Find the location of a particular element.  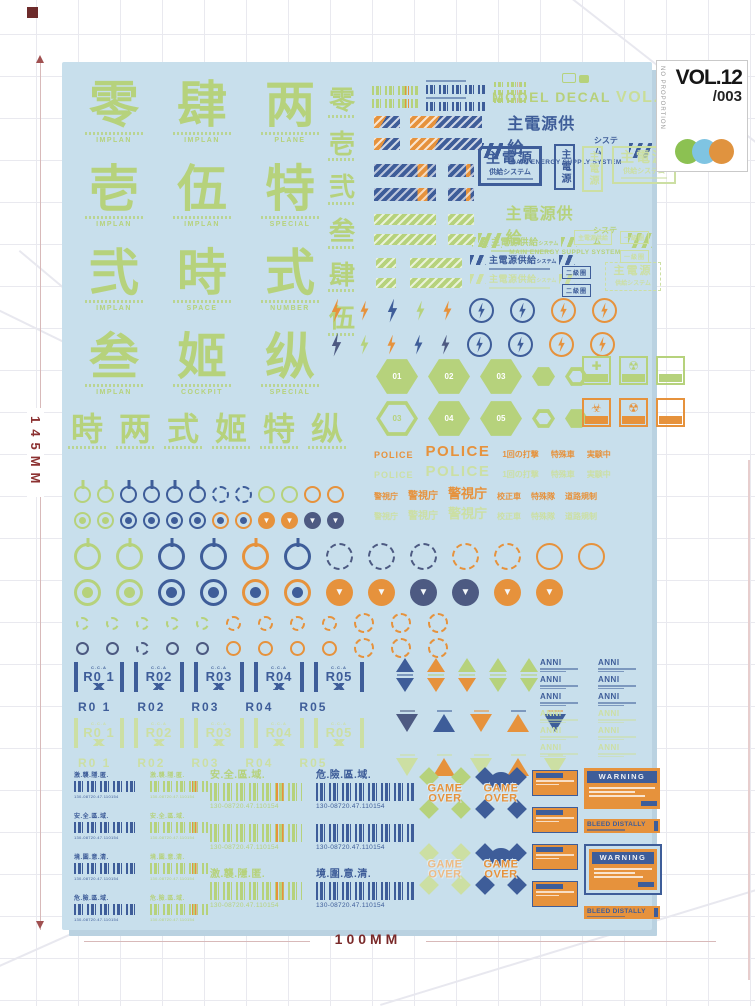

r-label: R02 is located at coordinates (151, 707).